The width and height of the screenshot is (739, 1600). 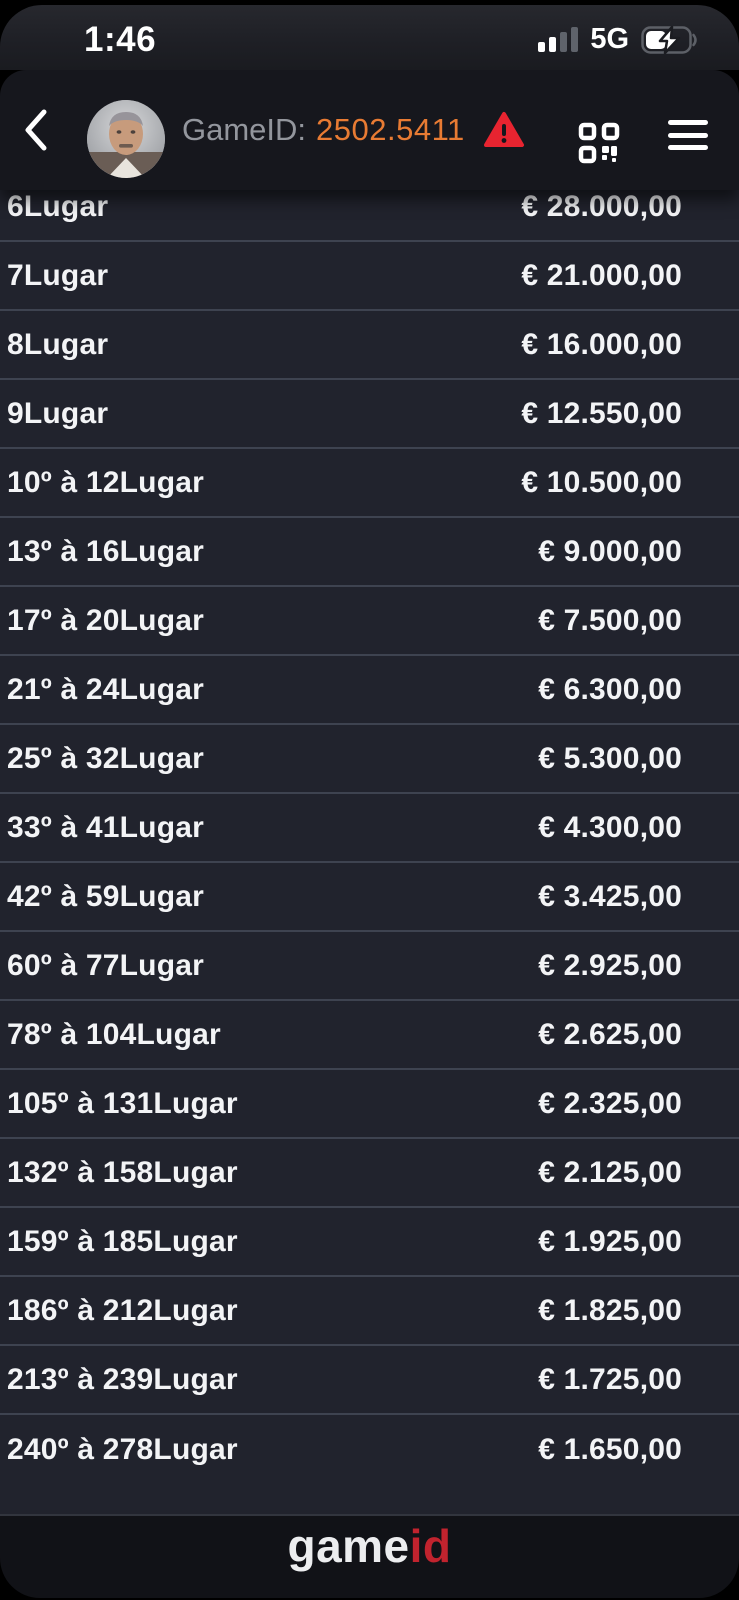 What do you see at coordinates (58, 206) in the screenshot?
I see `place-label: 6Lugar` at bounding box center [58, 206].